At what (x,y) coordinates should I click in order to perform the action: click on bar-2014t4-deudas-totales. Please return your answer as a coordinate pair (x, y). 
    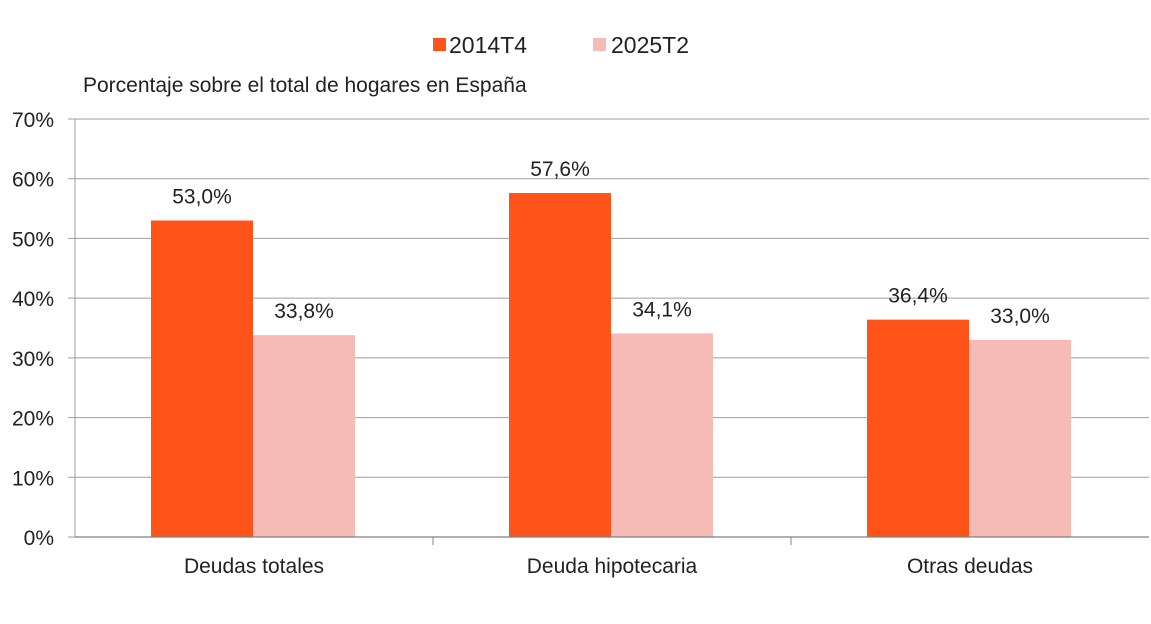
    Looking at the image, I should click on (202, 378).